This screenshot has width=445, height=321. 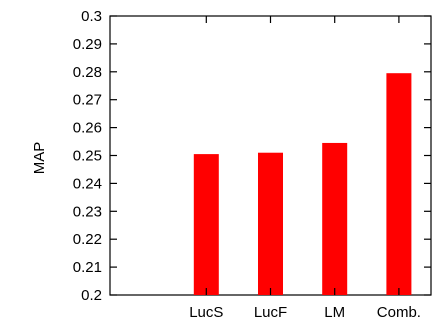 What do you see at coordinates (91, 295) in the screenshot?
I see `y-tick-label: 0.2` at bounding box center [91, 295].